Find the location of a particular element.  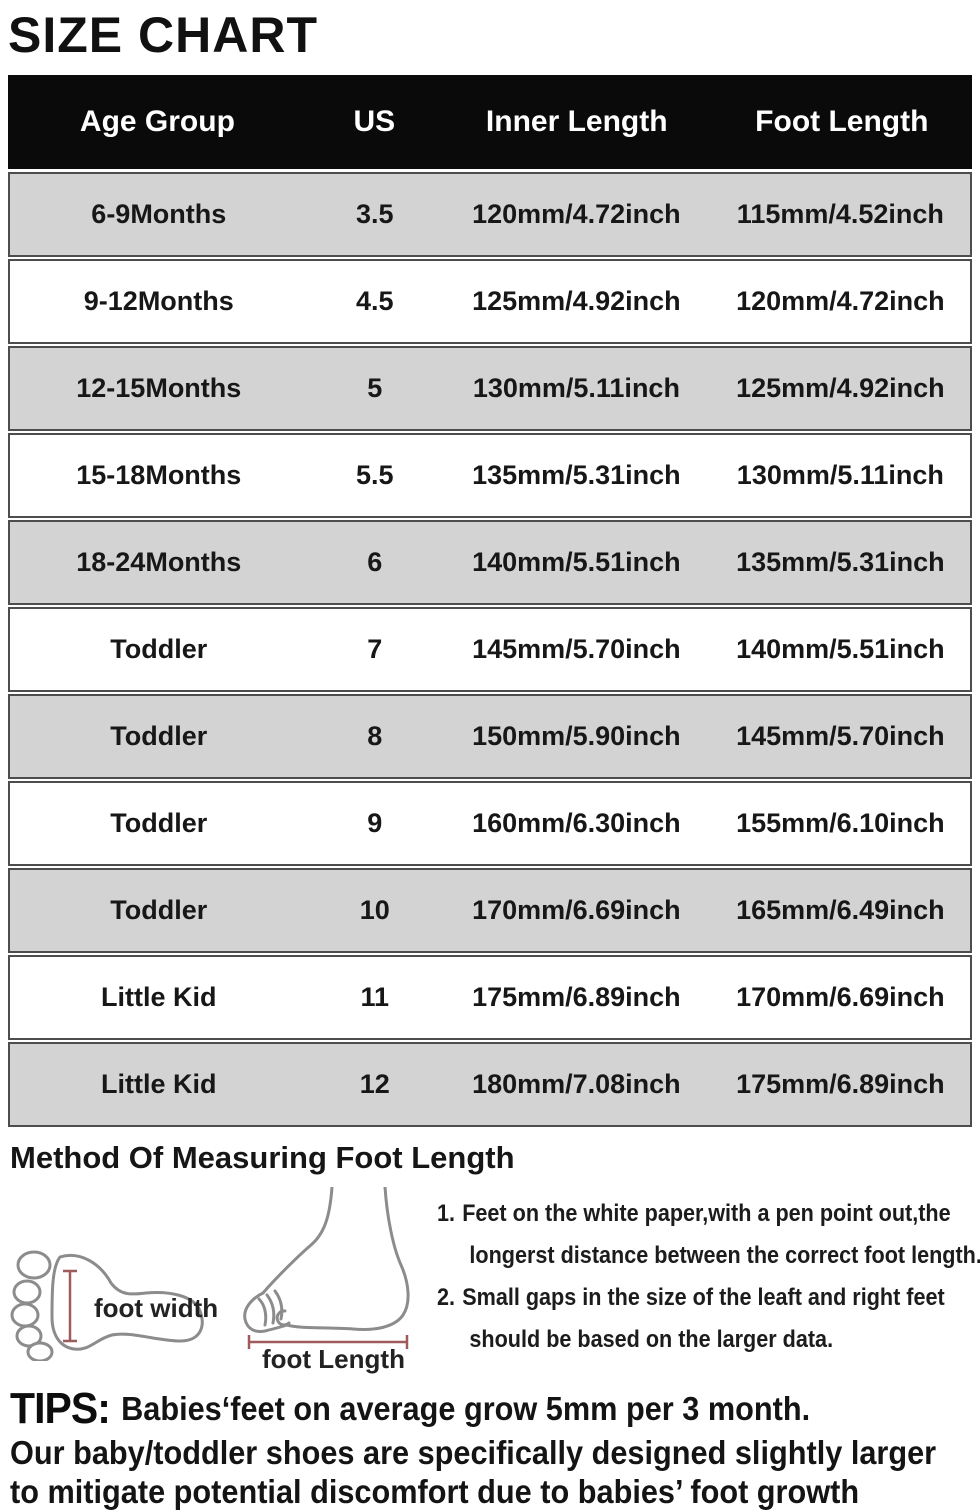

method-heading: Method Of Measuring Foot Length is located at coordinates (262, 1157).